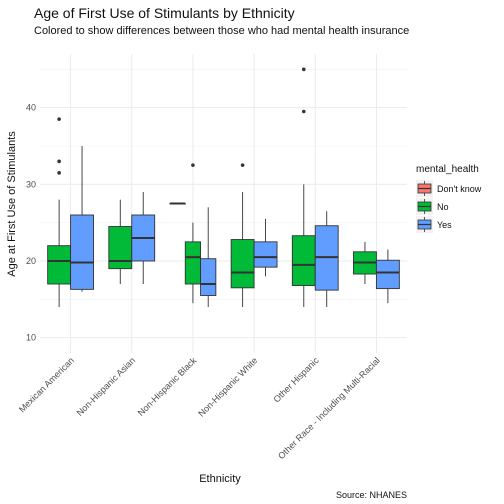 The height and width of the screenshot is (504, 504). Describe the element at coordinates (31, 184) in the screenshot. I see `y-tick-label: 30` at that location.